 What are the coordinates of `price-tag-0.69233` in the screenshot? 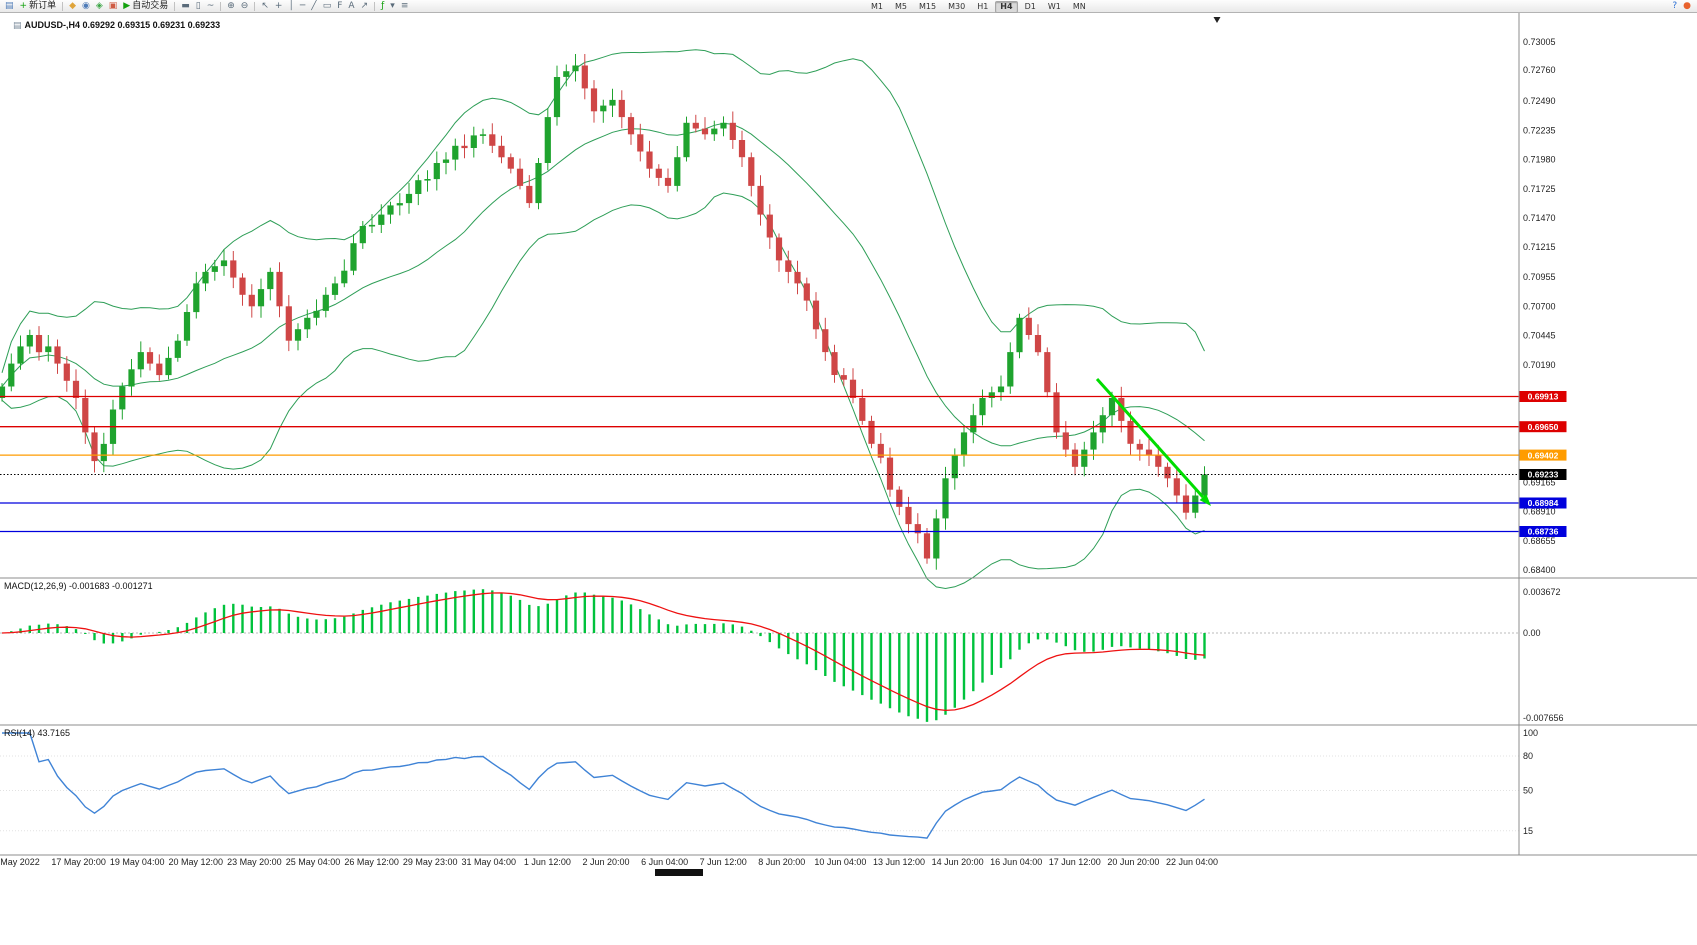 It's located at (1543, 474).